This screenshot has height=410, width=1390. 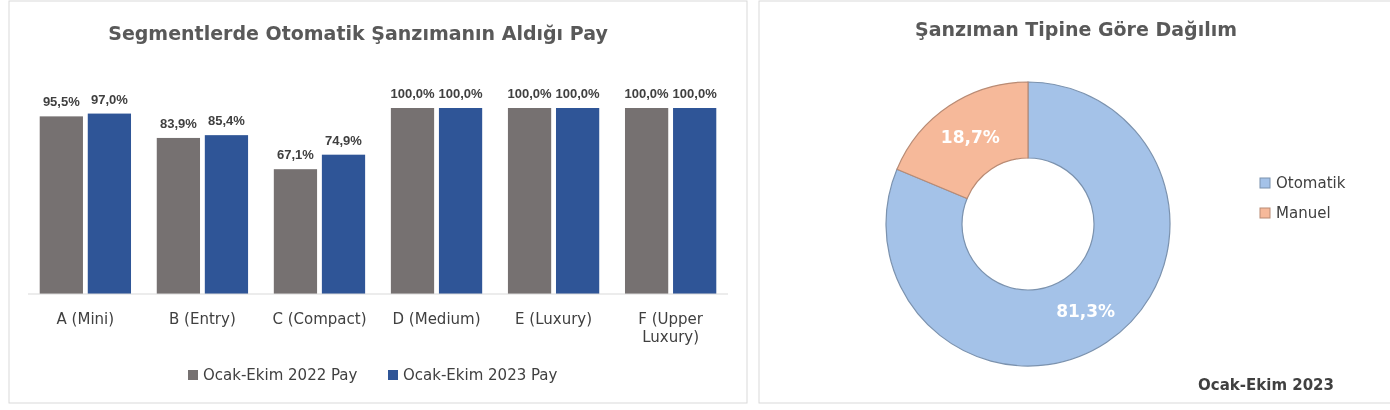 I want to click on legend-label: Ocak-Ekim 2023 Pay, so click(x=480, y=375).